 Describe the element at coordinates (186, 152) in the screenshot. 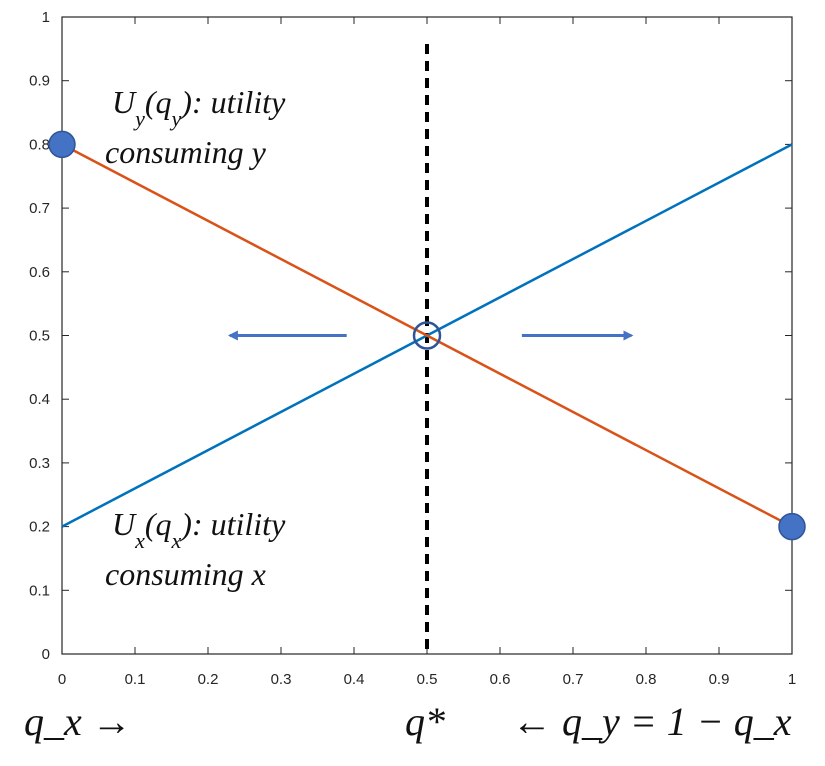

I see `uy-annotation-line2: consuming y` at that location.